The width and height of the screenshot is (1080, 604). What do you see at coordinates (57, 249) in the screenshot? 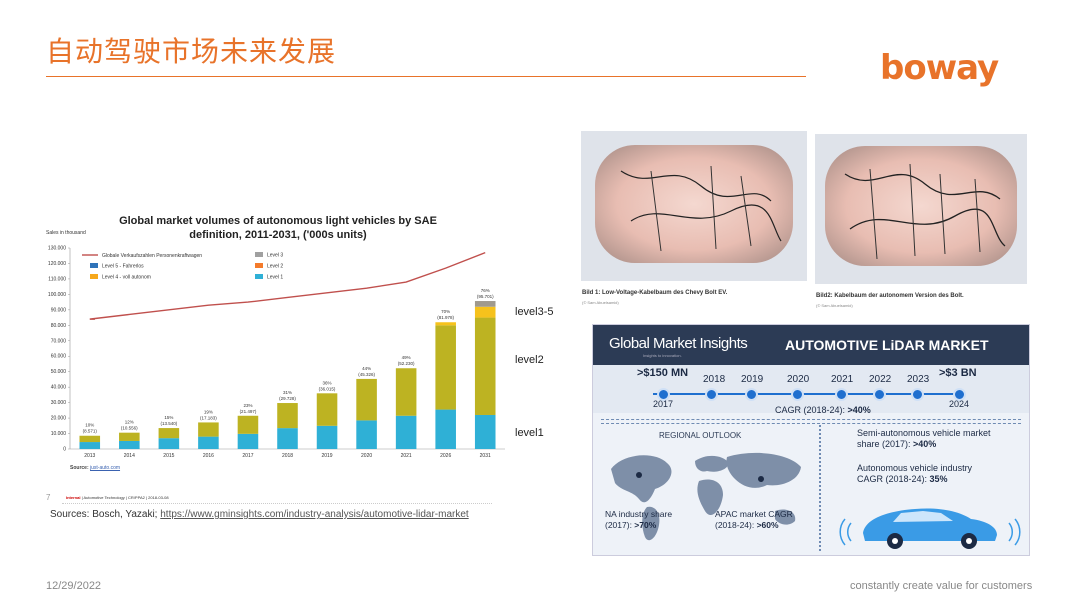
I see `y-tick-label: 130.000` at bounding box center [57, 249].